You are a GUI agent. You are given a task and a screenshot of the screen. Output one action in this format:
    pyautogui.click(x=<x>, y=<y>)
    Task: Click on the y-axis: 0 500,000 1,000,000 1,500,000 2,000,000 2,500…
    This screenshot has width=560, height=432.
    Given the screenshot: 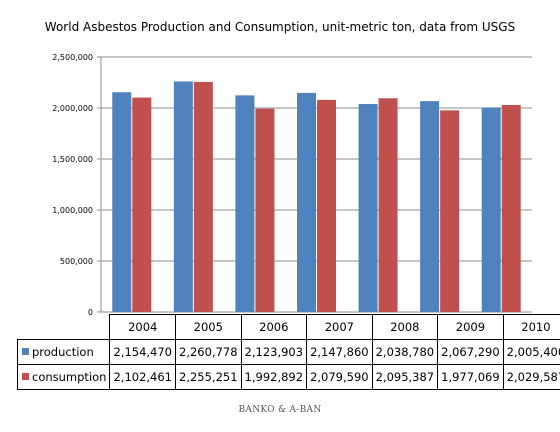 What is the action you would take?
    pyautogui.click(x=77, y=185)
    